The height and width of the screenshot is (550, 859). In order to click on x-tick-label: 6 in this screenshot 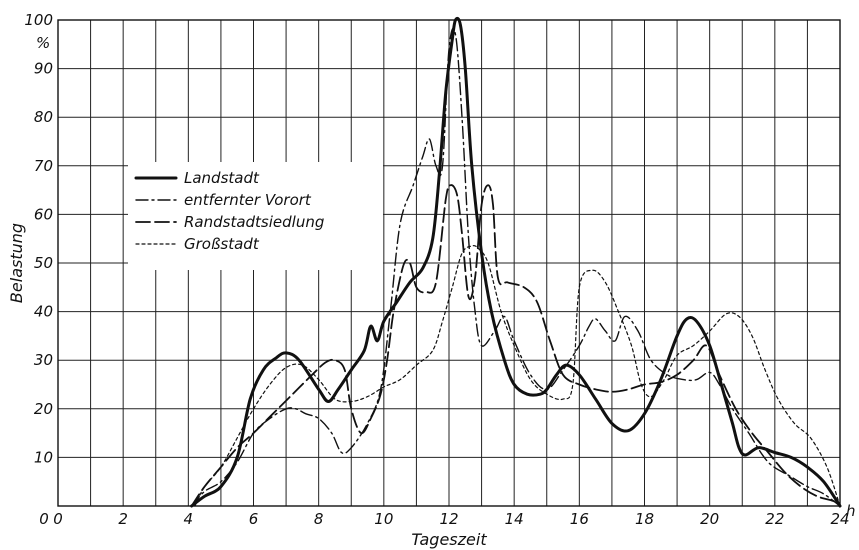, I will do `click(254, 519)`.